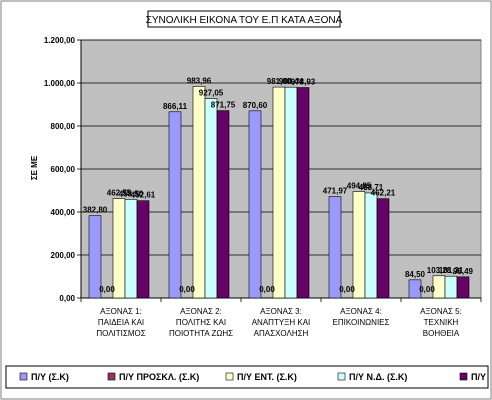  Describe the element at coordinates (60, 40) in the screenshot. I see `y-tick-label: 1.200,00` at that location.